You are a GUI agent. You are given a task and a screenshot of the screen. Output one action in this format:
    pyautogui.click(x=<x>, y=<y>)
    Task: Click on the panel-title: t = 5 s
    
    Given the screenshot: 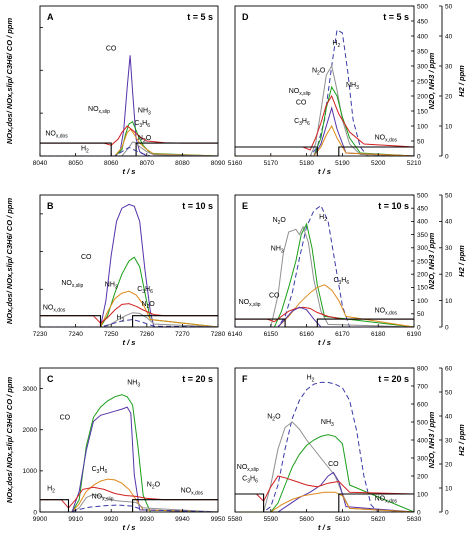 What is the action you would take?
    pyautogui.click(x=200, y=17)
    